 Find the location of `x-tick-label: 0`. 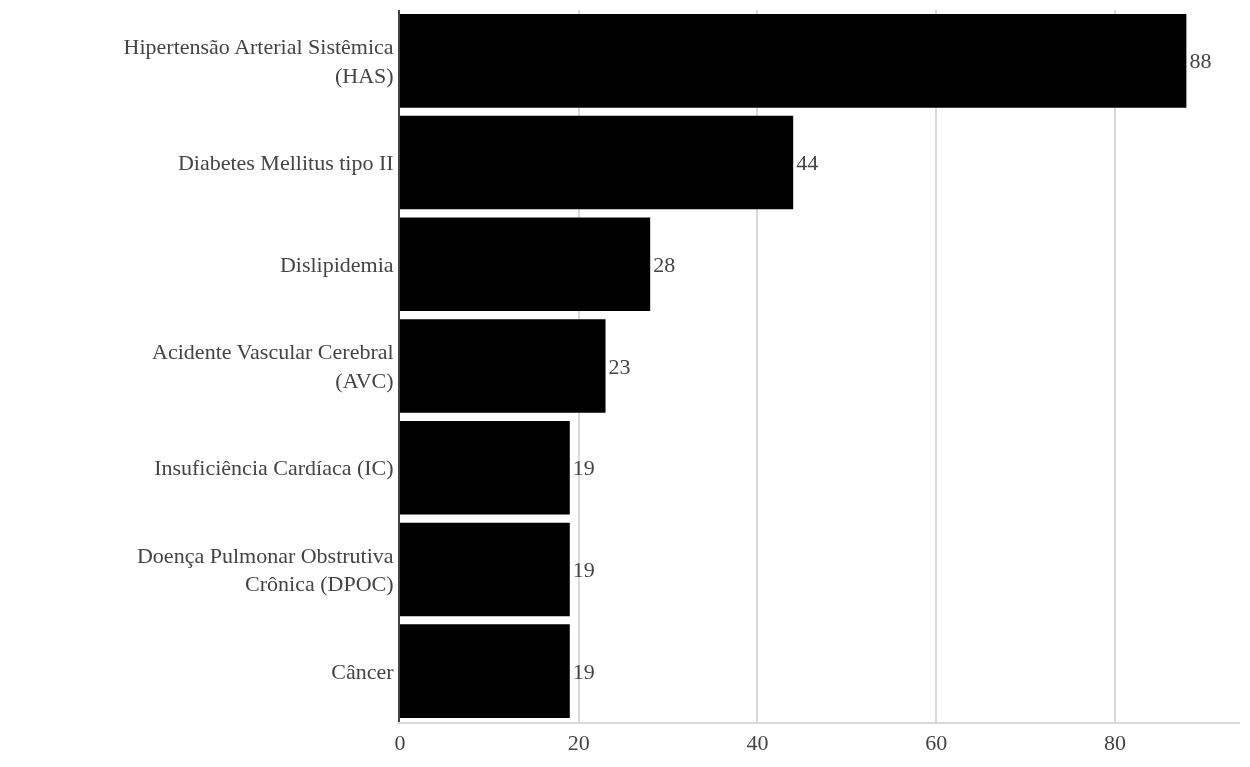

x-tick-label: 0 is located at coordinates (400, 743).